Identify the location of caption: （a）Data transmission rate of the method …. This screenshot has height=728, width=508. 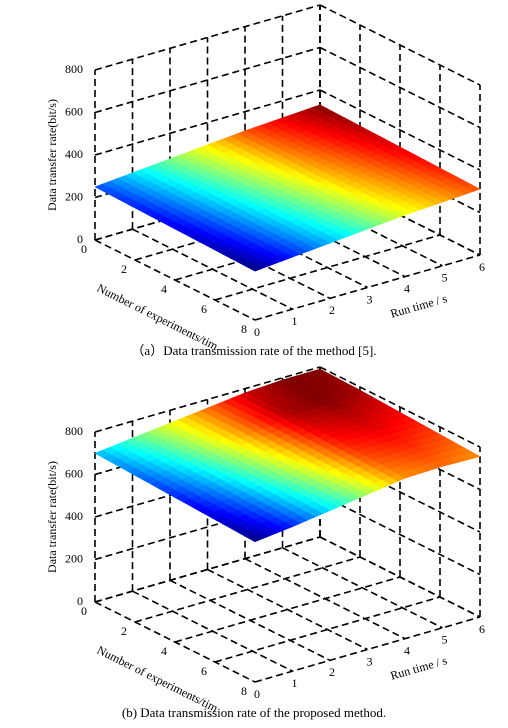
(253, 350).